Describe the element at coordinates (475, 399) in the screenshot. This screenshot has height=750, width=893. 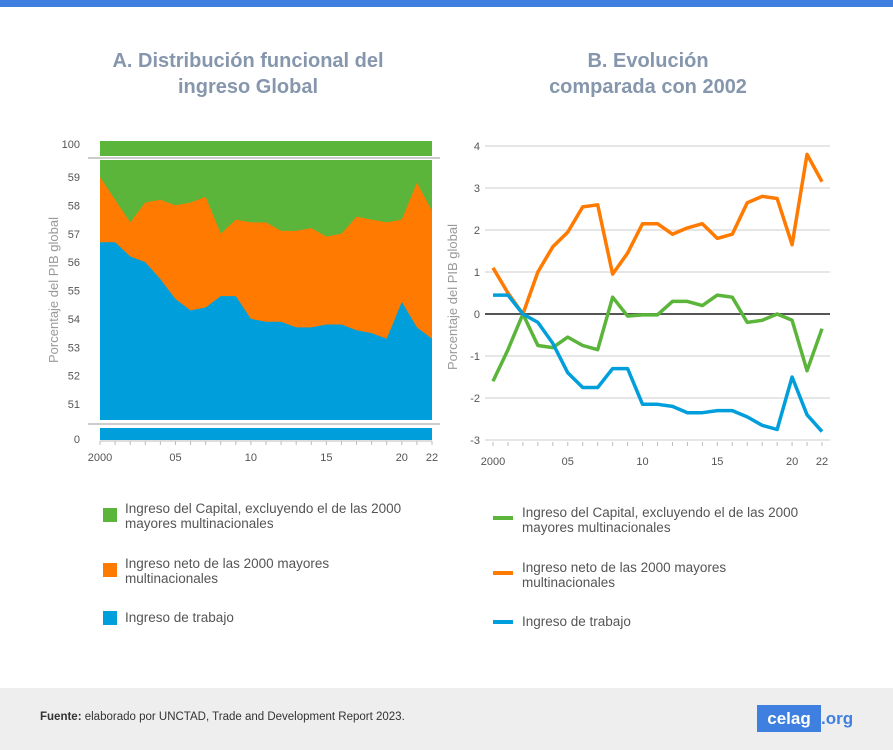
I see `y-tick-label-b: -2` at that location.